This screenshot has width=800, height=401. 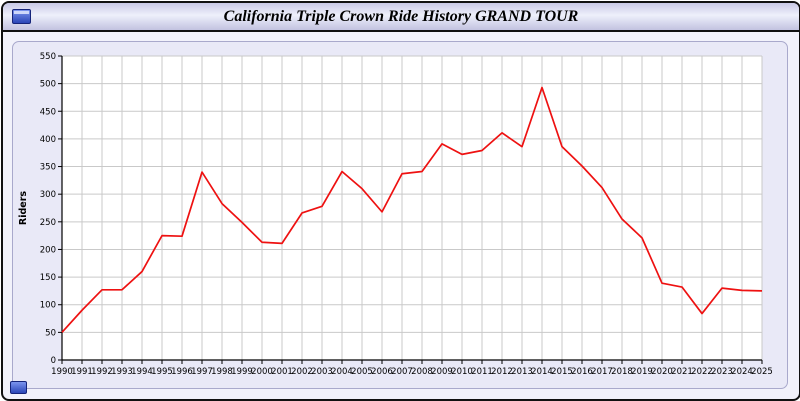 I want to click on svg-text: 2024, so click(x=742, y=372).